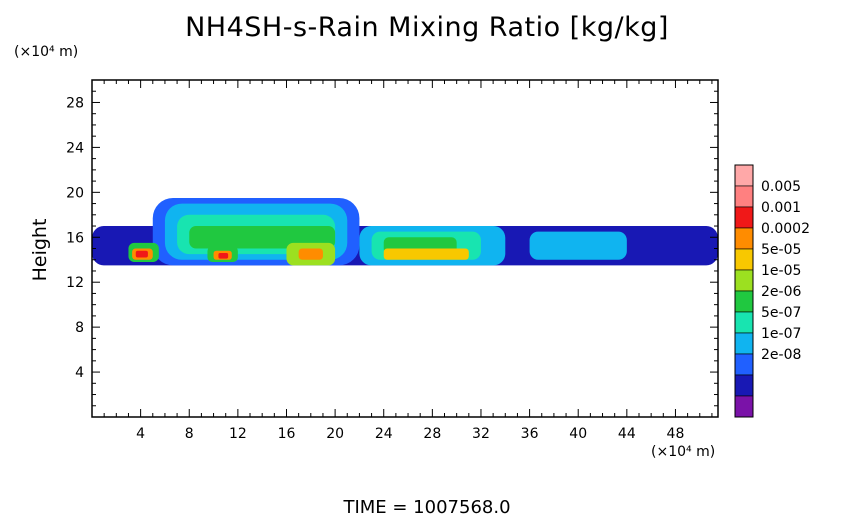 Image resolution: width=854 pixels, height=519 pixels. Describe the element at coordinates (335, 434) in the screenshot. I see `x-tick-label: 20` at that location.